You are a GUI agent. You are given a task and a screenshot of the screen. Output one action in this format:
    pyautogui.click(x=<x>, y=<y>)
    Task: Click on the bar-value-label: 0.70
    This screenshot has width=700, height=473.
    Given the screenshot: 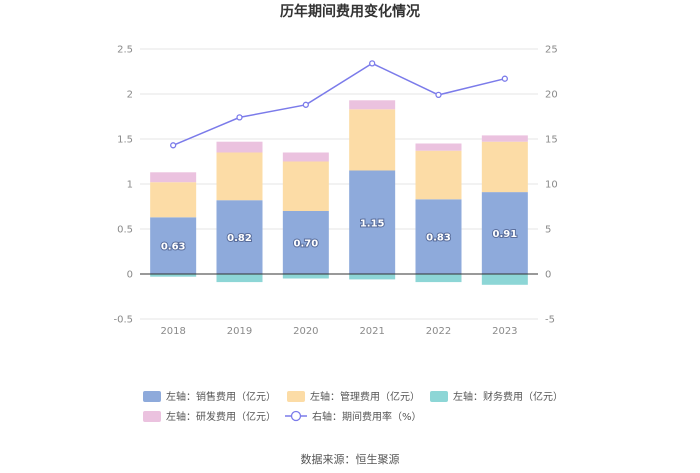 What is the action you would take?
    pyautogui.click(x=305, y=244)
    